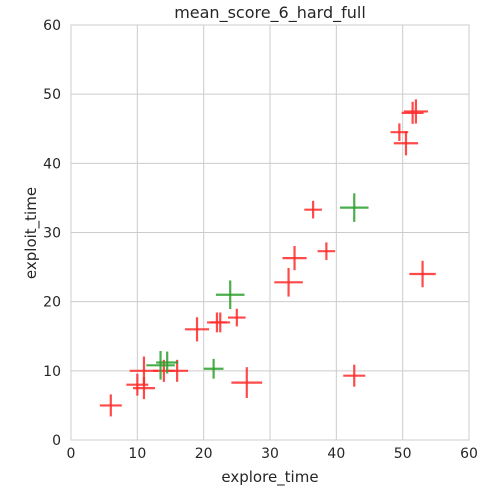  I want to click on x-tick-label: 50, so click(403, 454).